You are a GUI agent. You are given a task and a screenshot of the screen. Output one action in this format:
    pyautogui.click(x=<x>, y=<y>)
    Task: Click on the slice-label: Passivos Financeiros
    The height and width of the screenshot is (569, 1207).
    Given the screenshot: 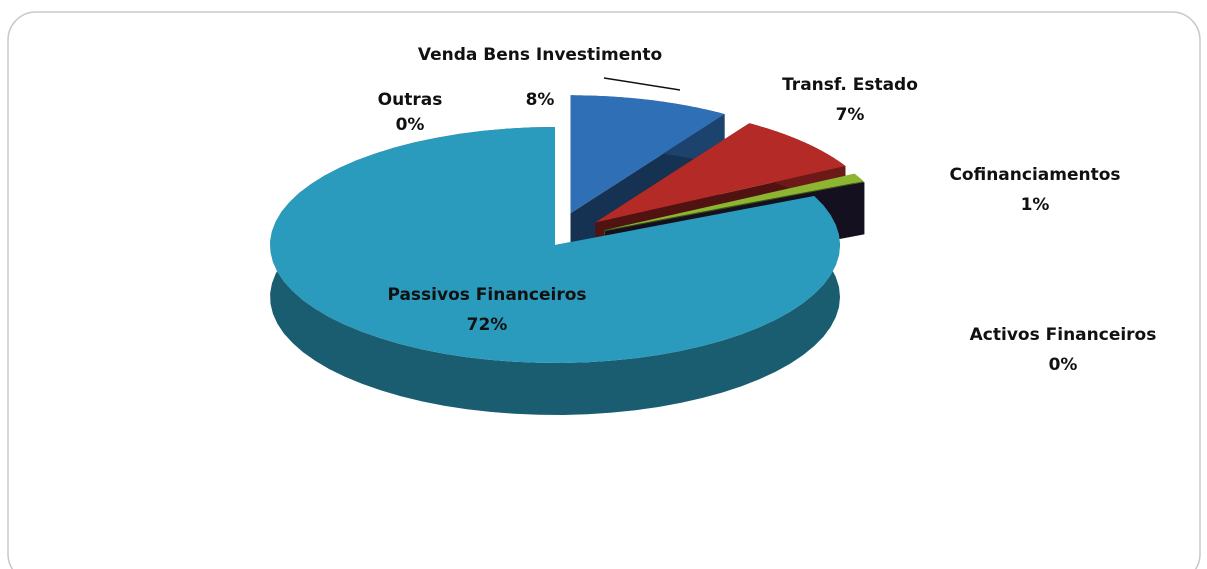 What is the action you would take?
    pyautogui.click(x=486, y=295)
    